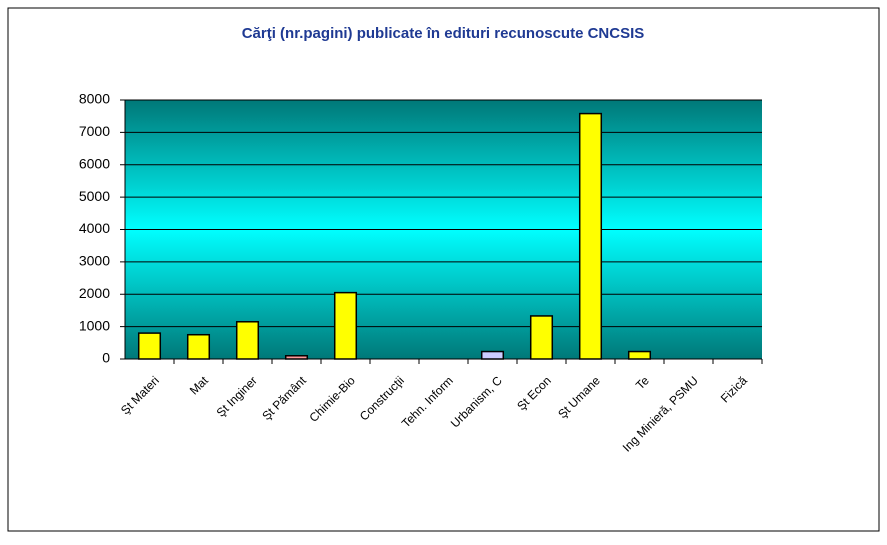  Describe the element at coordinates (94, 293) in the screenshot. I see `y-tick-label: 2000` at that location.